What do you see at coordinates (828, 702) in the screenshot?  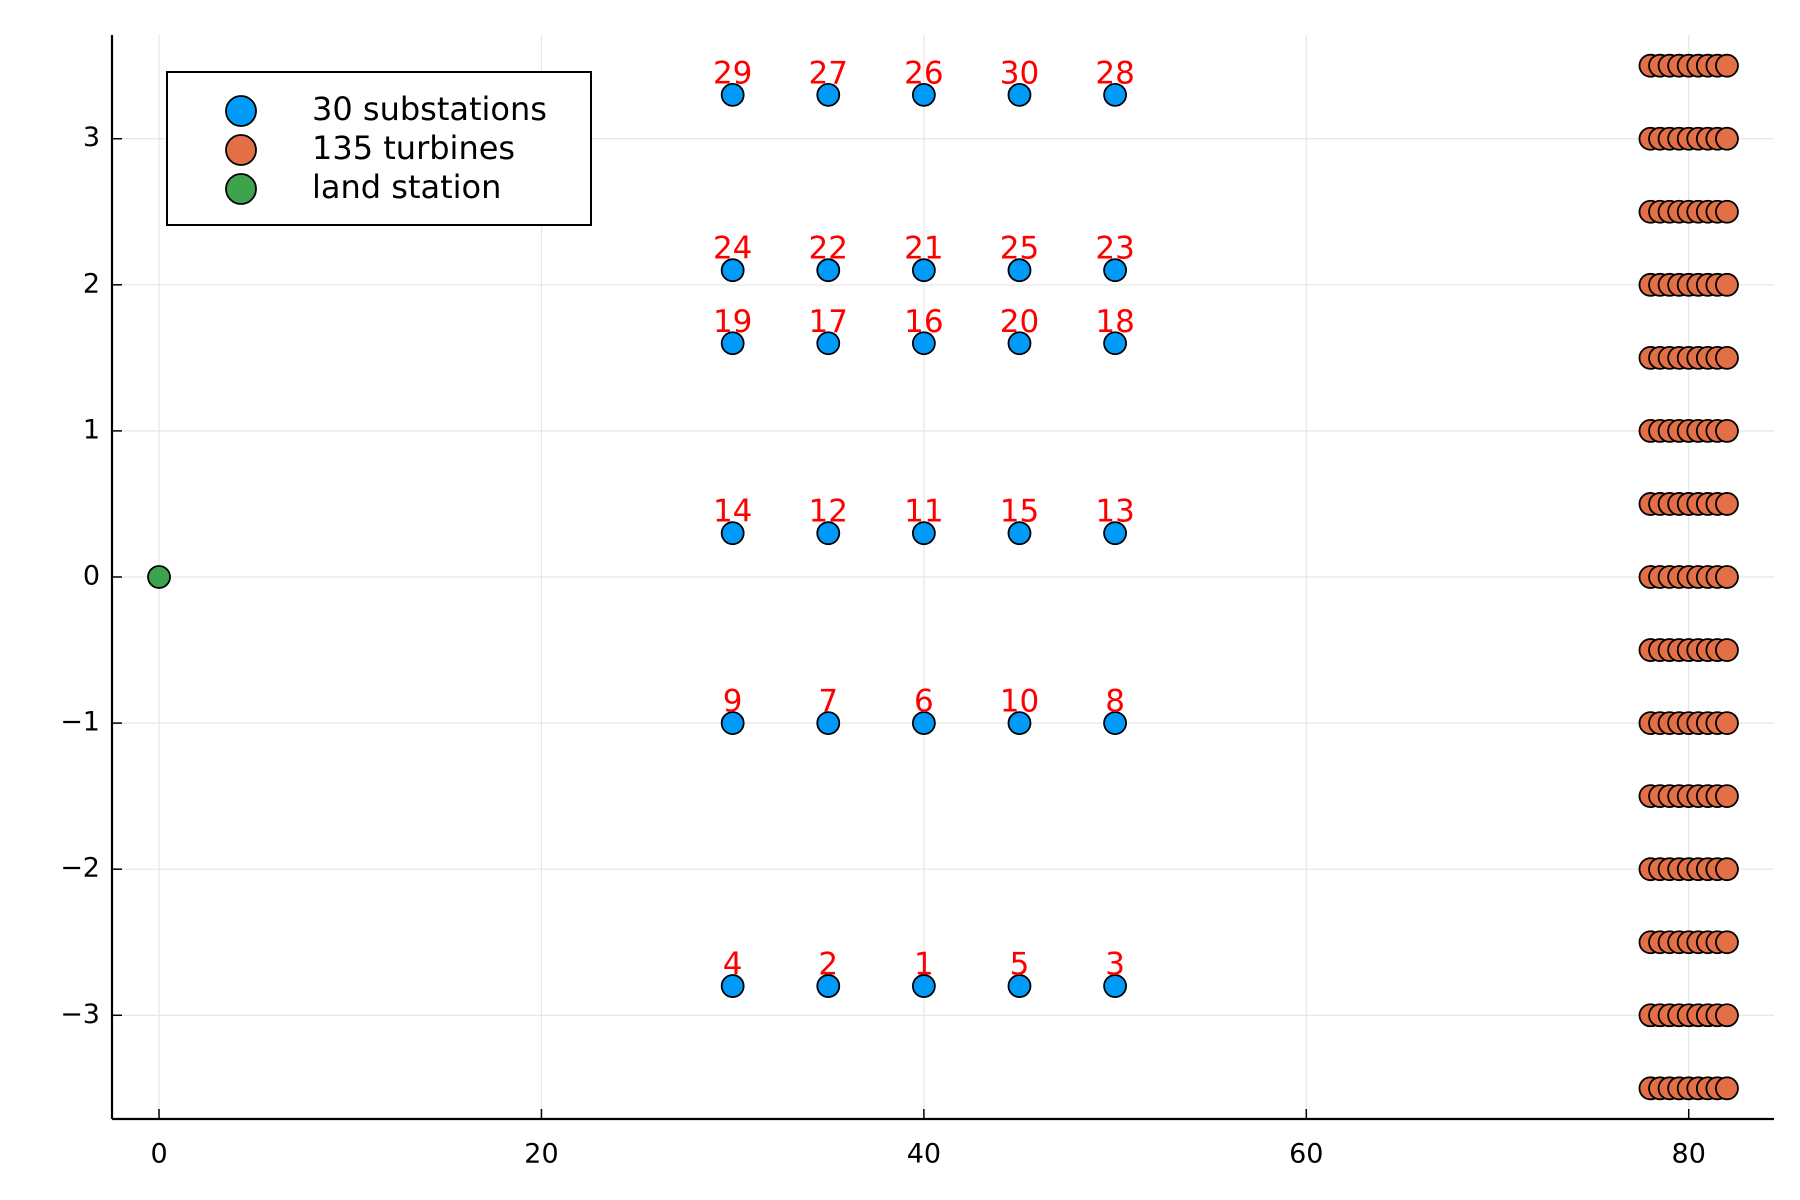 I see `point-label: 7` at bounding box center [828, 702].